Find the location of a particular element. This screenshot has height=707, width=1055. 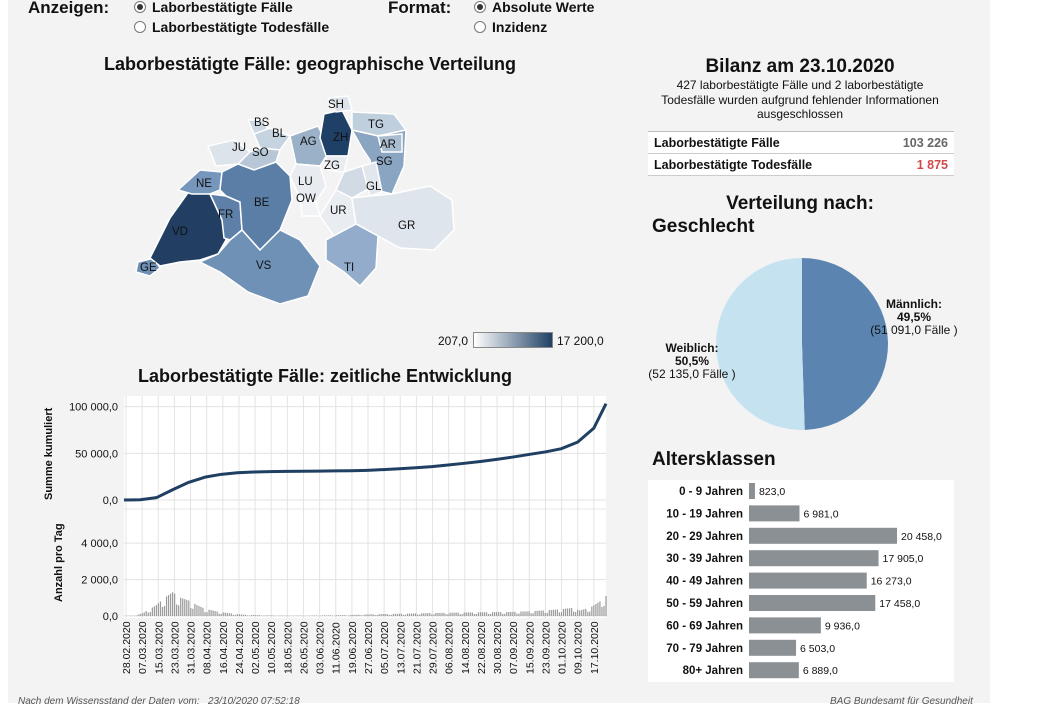

radio-selected-icon is located at coordinates (140, 7).